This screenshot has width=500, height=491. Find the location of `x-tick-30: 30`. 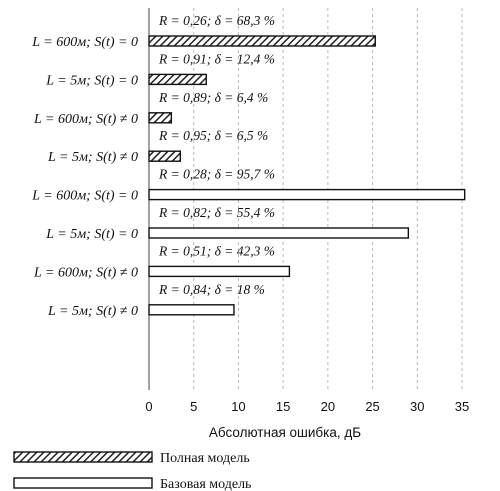

x-tick-30: 30 is located at coordinates (417, 406).